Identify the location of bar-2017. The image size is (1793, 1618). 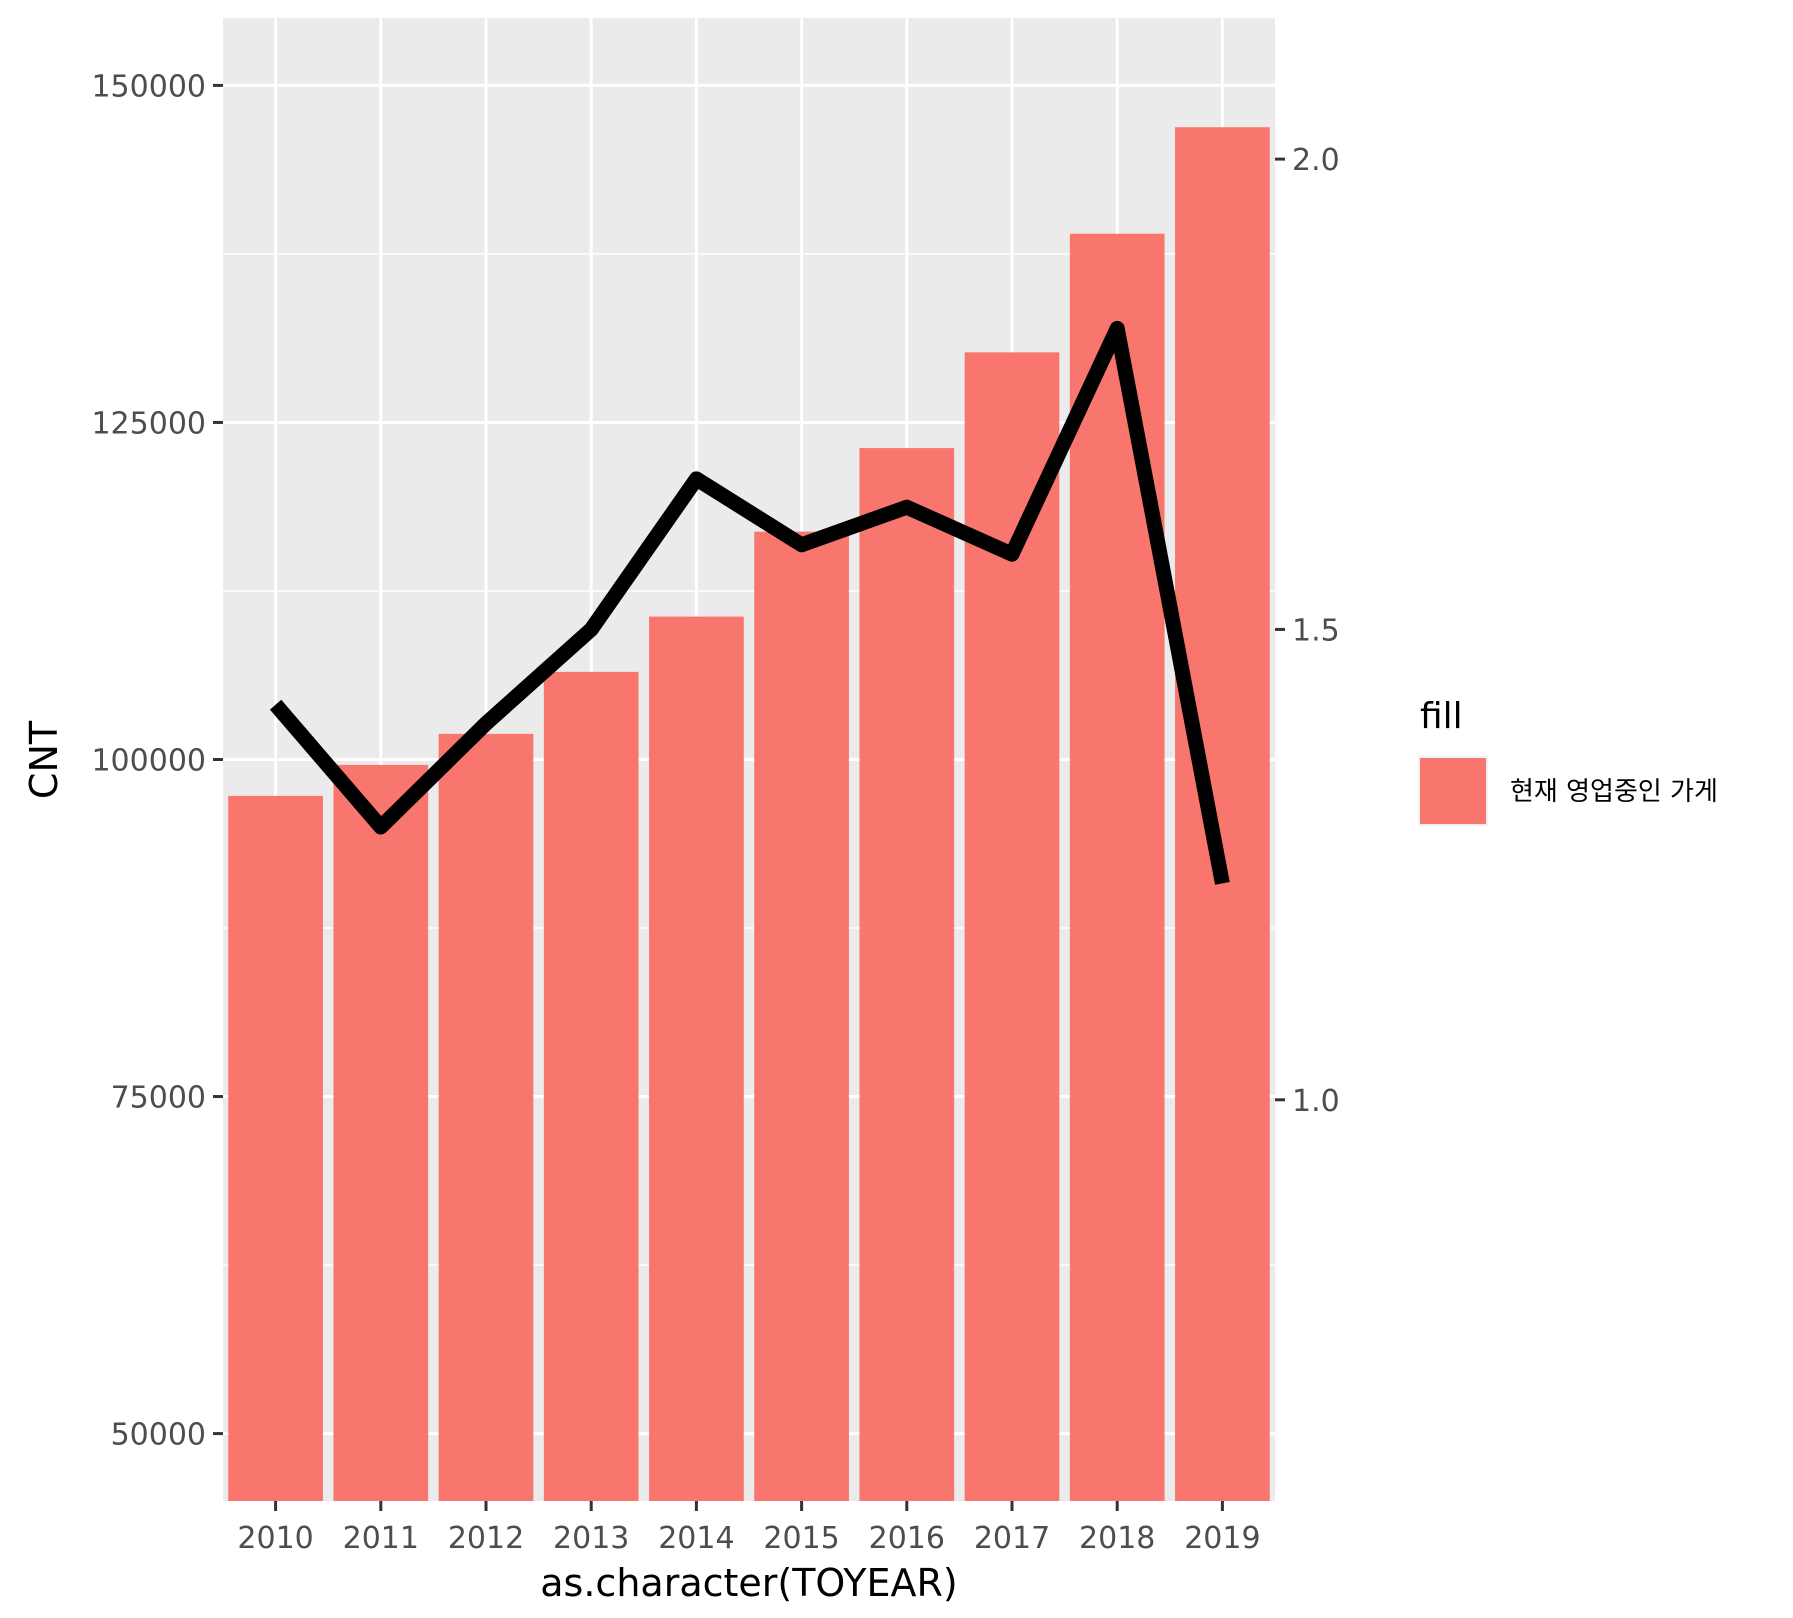
(1012, 926).